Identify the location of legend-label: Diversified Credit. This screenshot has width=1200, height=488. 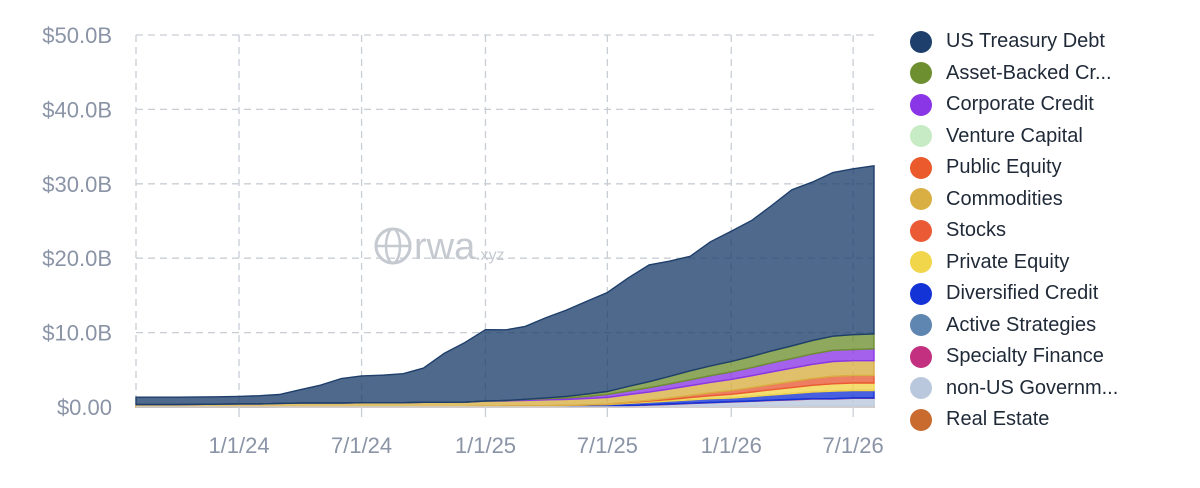
(1022, 293).